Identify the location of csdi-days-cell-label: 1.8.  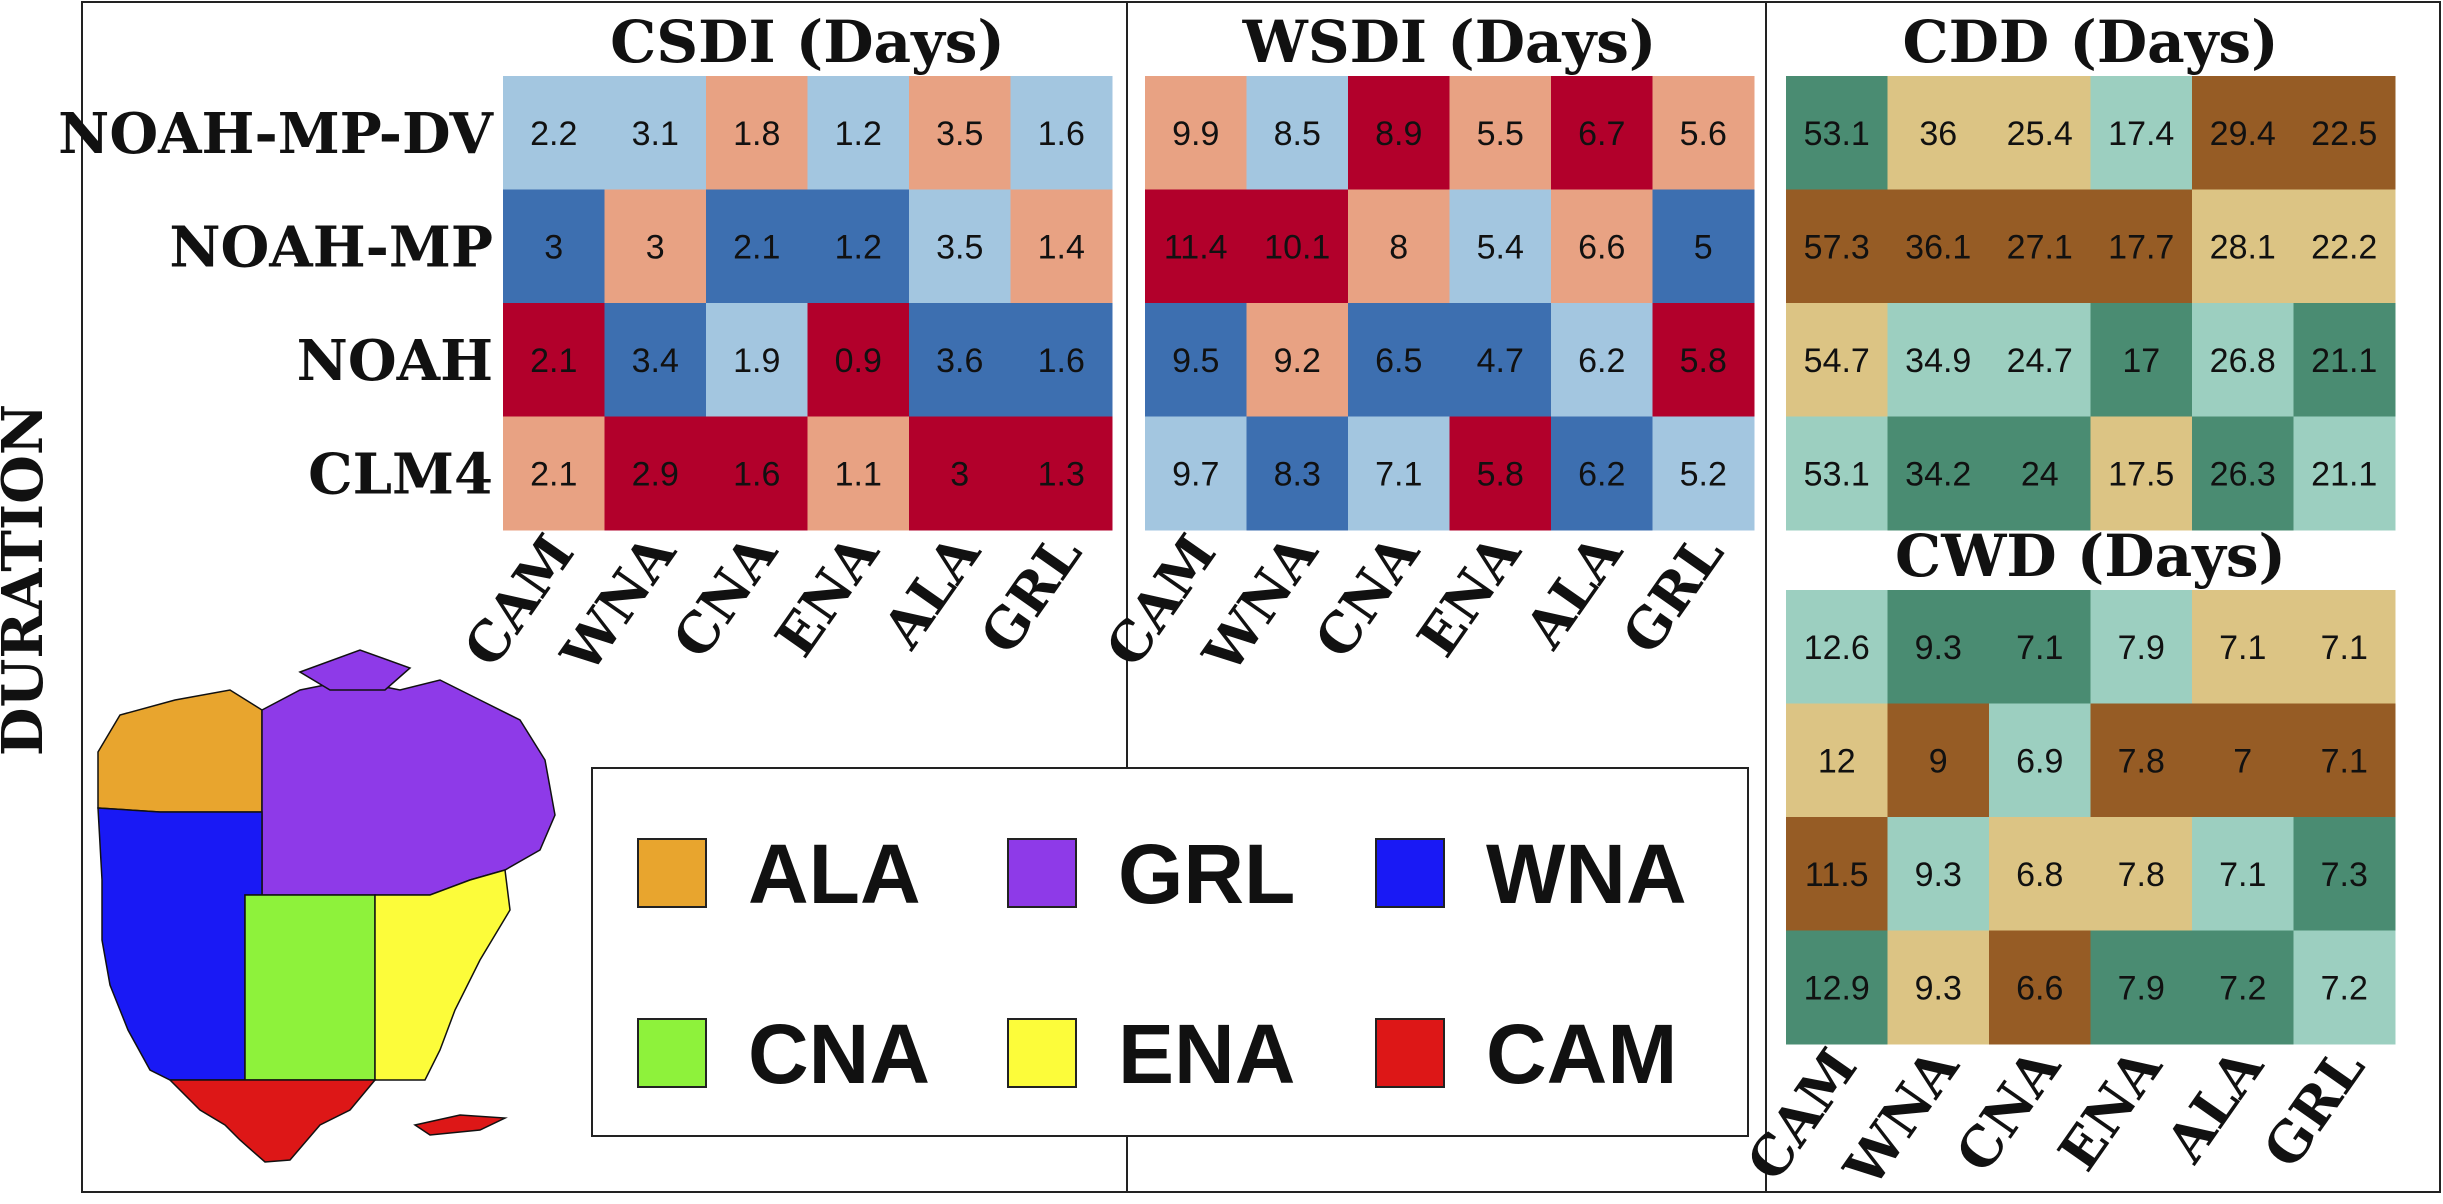
(756, 134).